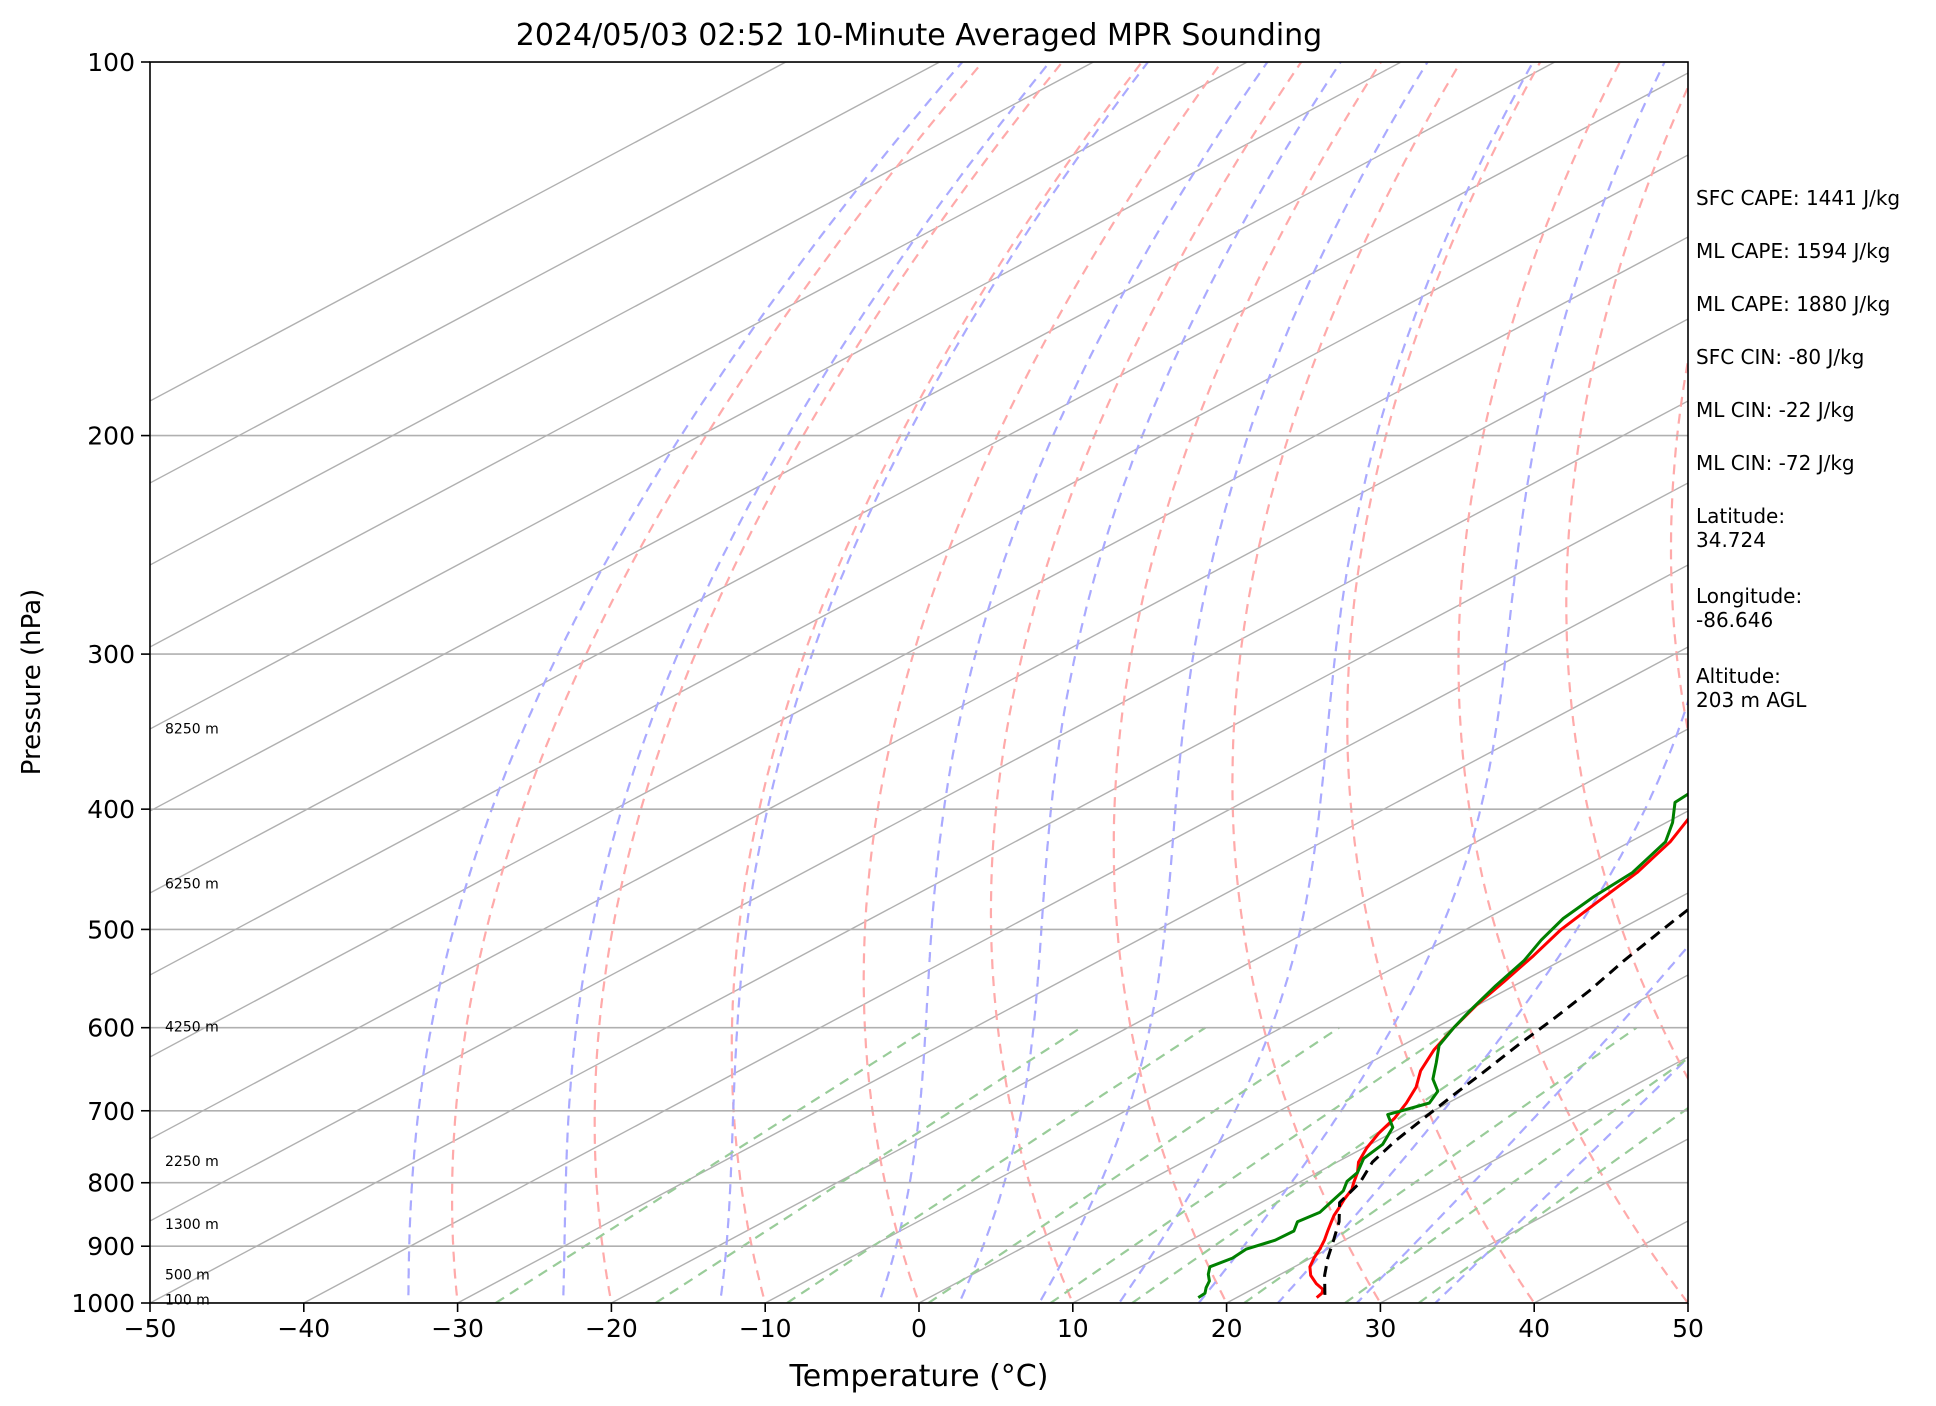  I want to click on height-labels: 100 m 500 m 1300 m 2250 m 4250 m 6250 m 8250 m, so click(192, 1014).